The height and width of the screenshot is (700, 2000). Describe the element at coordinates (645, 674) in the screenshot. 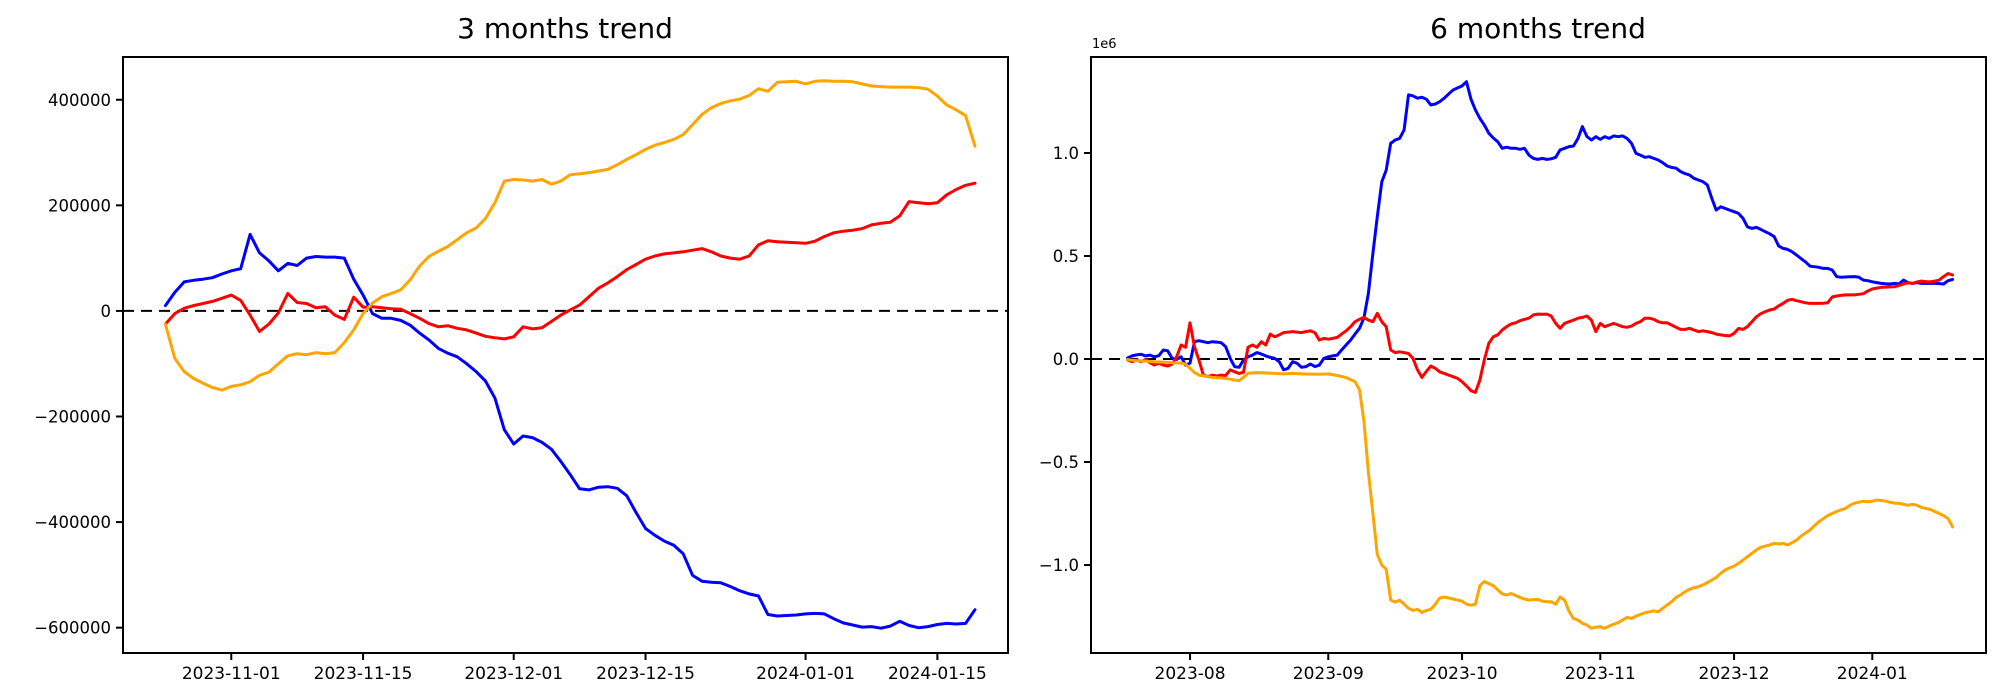

I see `x-tick-label: 2023-12-15` at that location.